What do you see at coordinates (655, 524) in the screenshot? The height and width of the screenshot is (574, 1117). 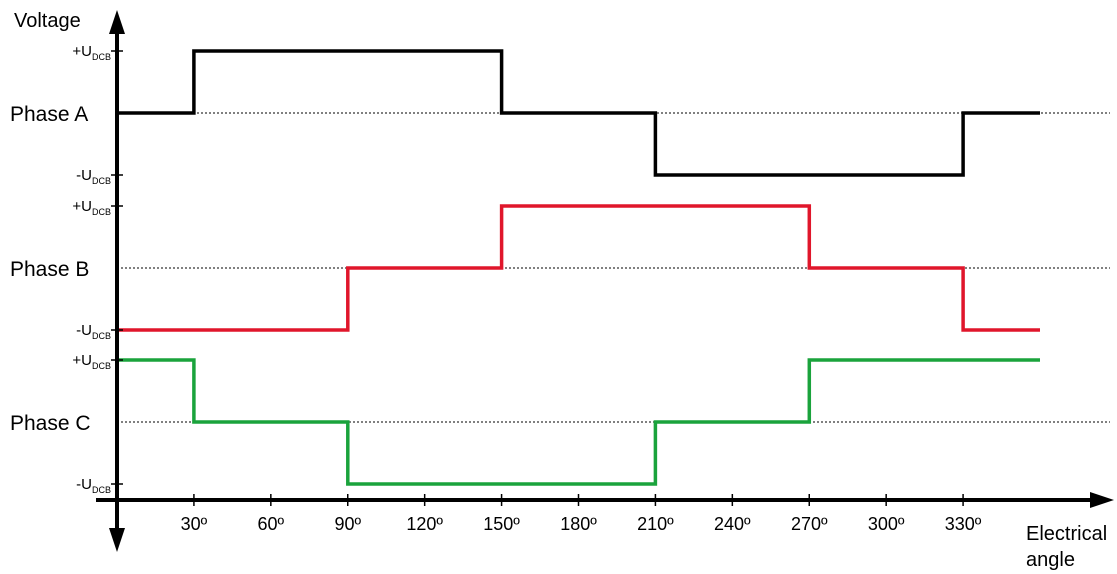 I see `x-tick-label-210: 210º` at bounding box center [655, 524].